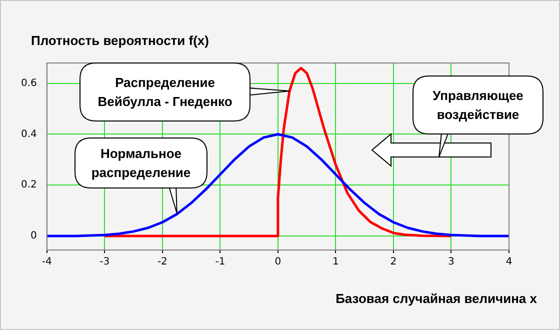  Describe the element at coordinates (509, 262) in the screenshot. I see `x-tick-label: 4` at that location.